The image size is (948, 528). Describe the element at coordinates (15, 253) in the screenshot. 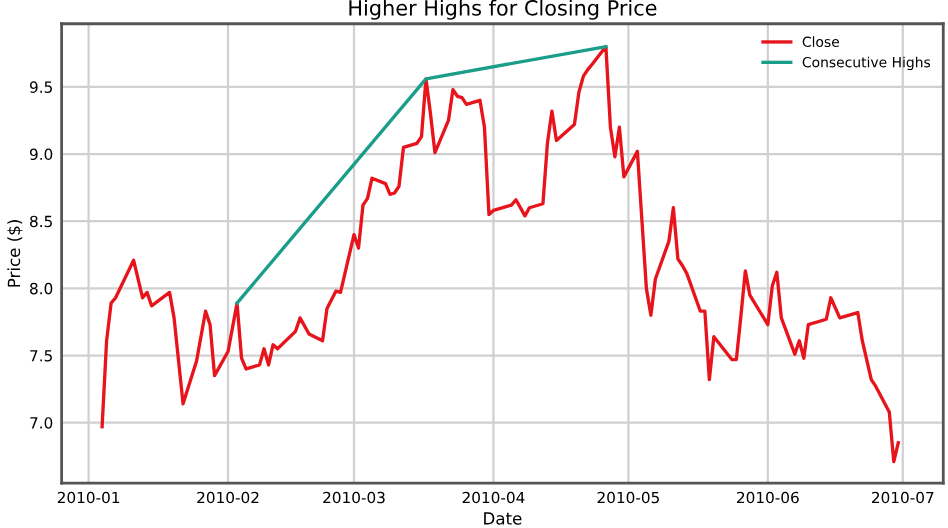

I see `y-axis-title: Price ($)` at that location.